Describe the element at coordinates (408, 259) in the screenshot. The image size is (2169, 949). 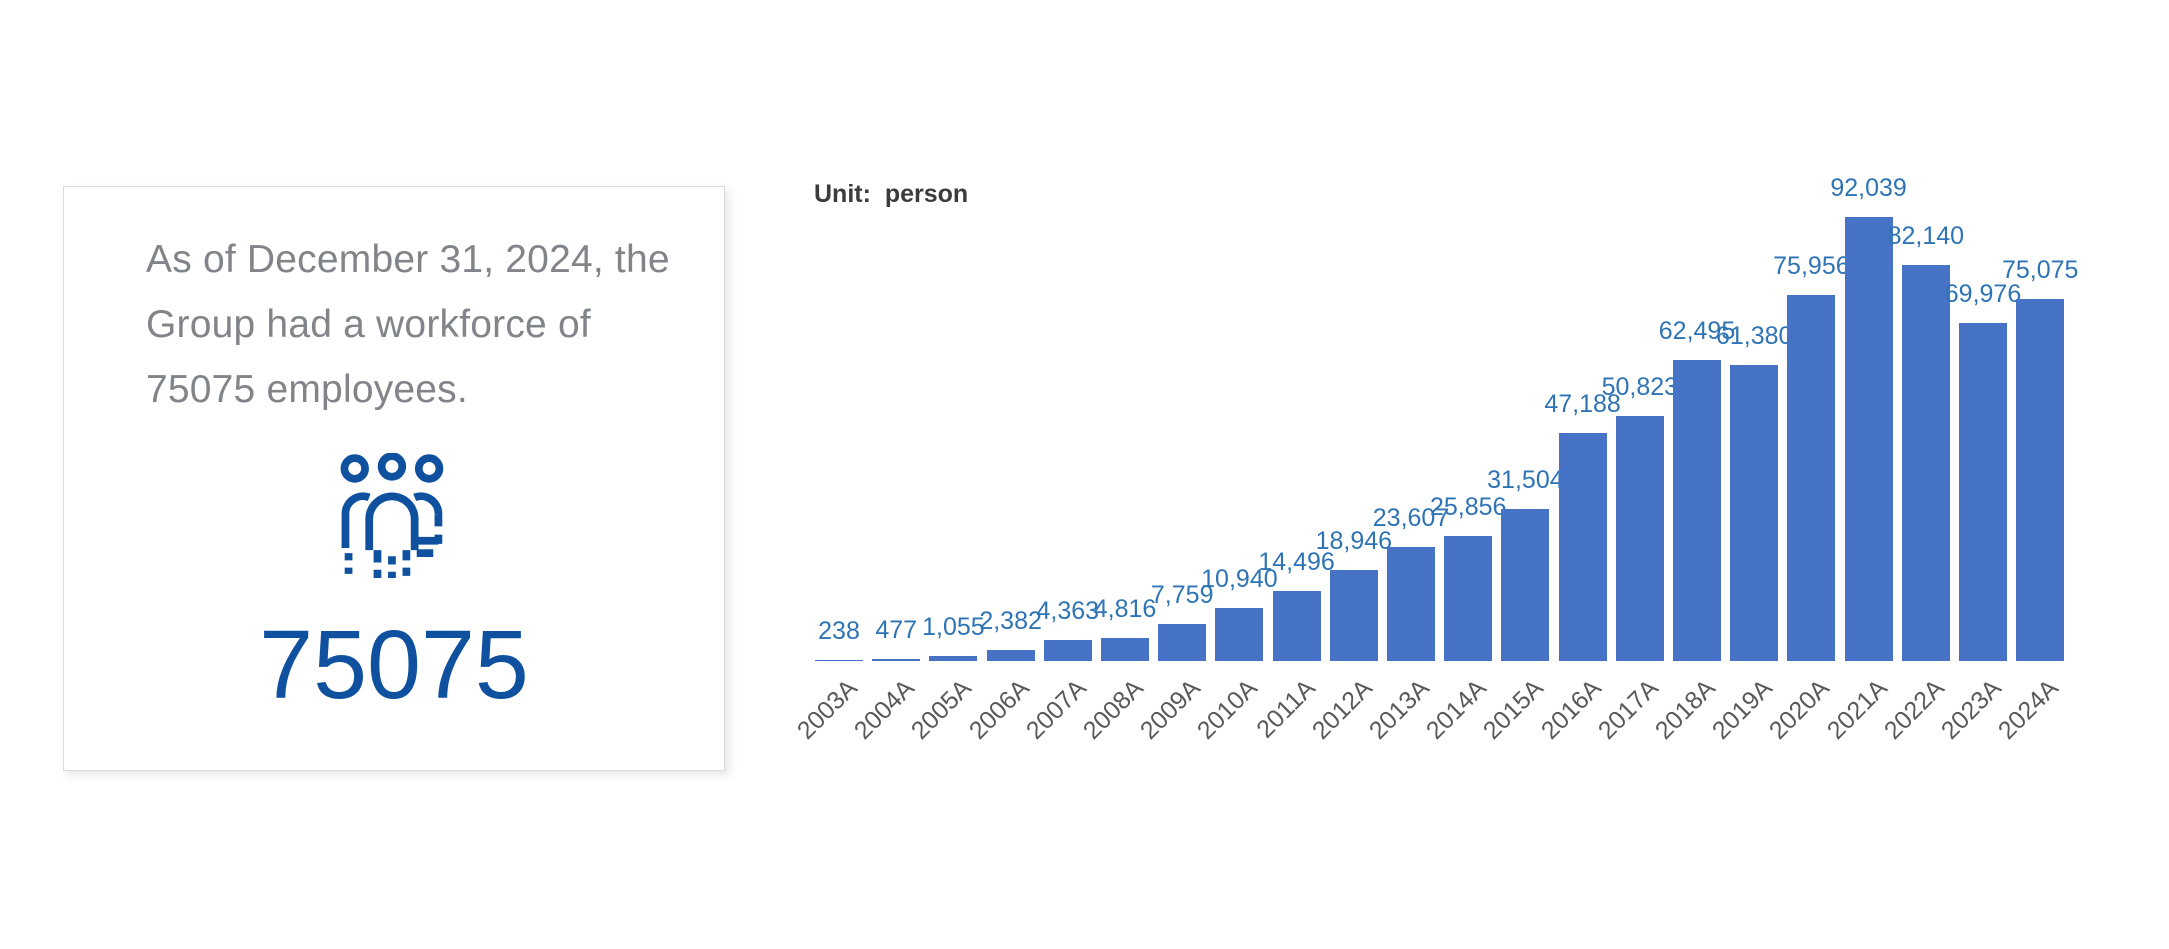
I see `summary-line-1: As of December 31, 2024, the` at that location.